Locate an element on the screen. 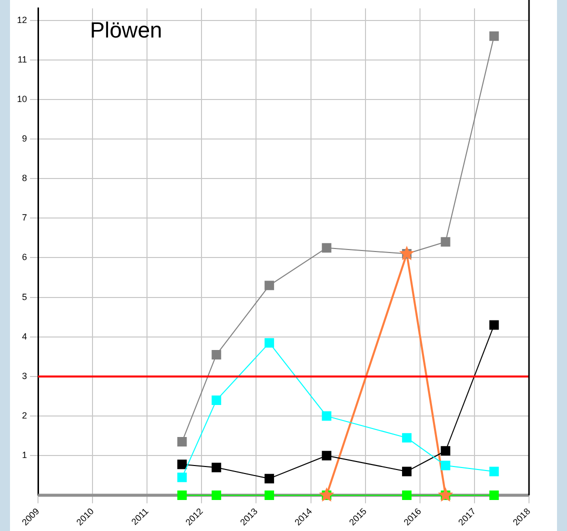 The width and height of the screenshot is (567, 531). y-tick-label: 6 is located at coordinates (25, 257).